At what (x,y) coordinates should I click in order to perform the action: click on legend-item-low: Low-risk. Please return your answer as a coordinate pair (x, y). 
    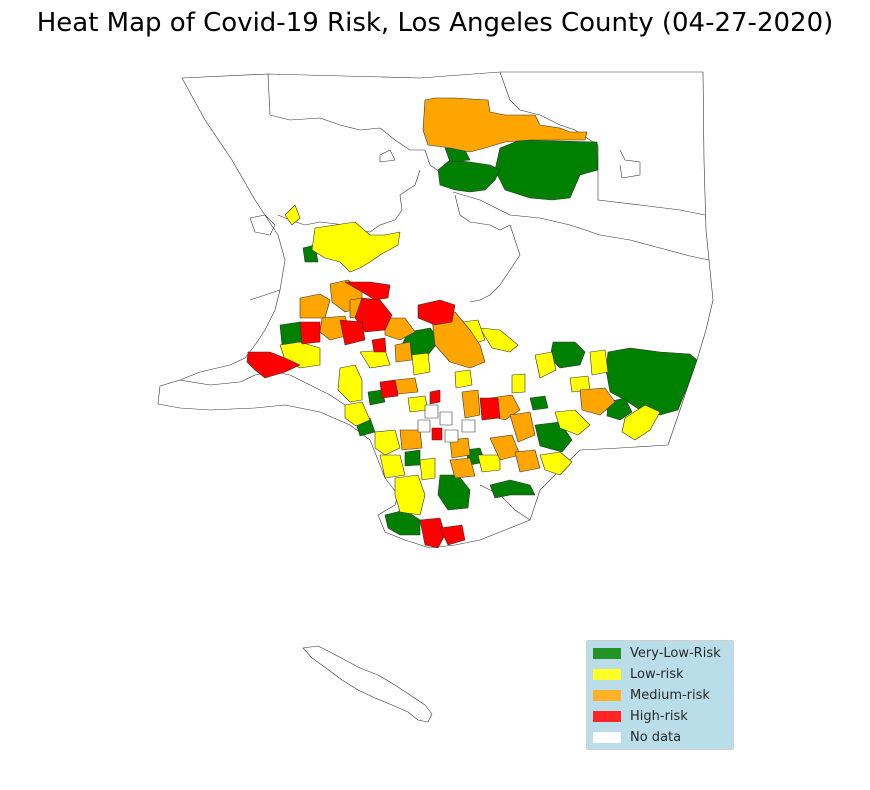
    Looking at the image, I should click on (638, 674).